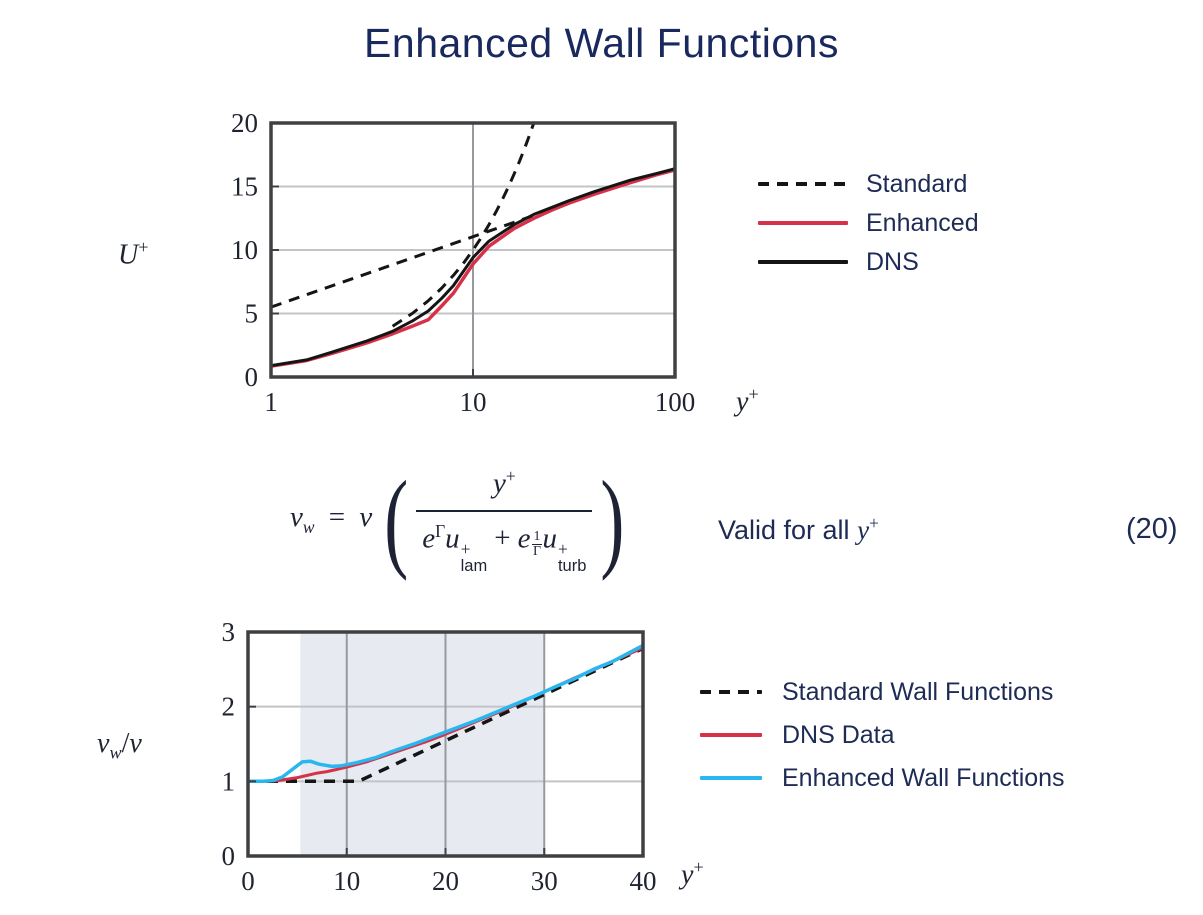 This screenshot has height=915, width=1203. I want to click on legend-item-dns-data: DNS Data, so click(882, 735).